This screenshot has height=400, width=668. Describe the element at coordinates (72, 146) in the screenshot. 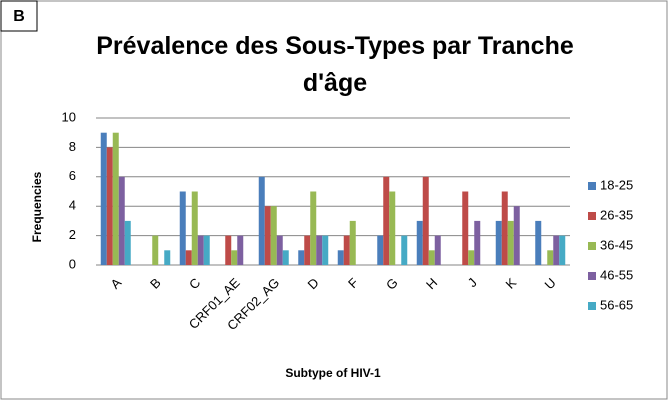

I see `y-tick-label: 8` at that location.